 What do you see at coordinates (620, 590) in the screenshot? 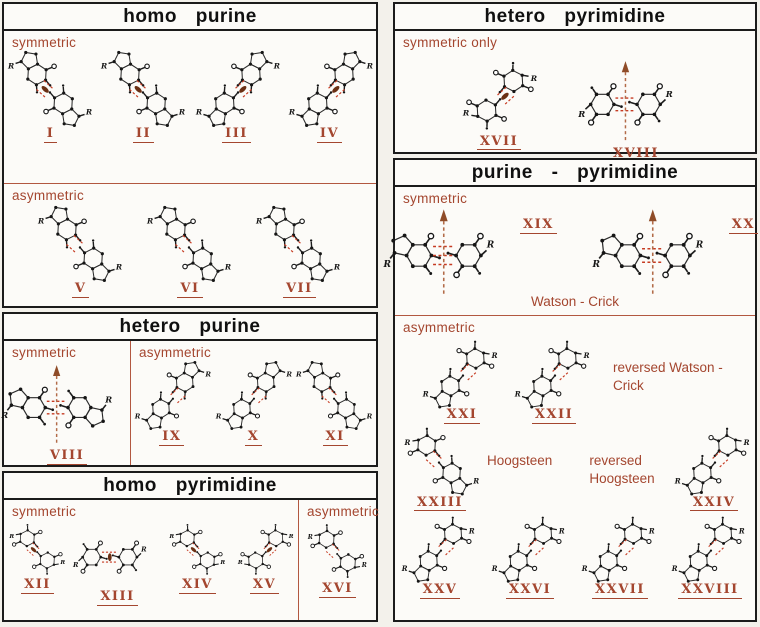
I see `pair-numeral: XXVII` at bounding box center [620, 590].